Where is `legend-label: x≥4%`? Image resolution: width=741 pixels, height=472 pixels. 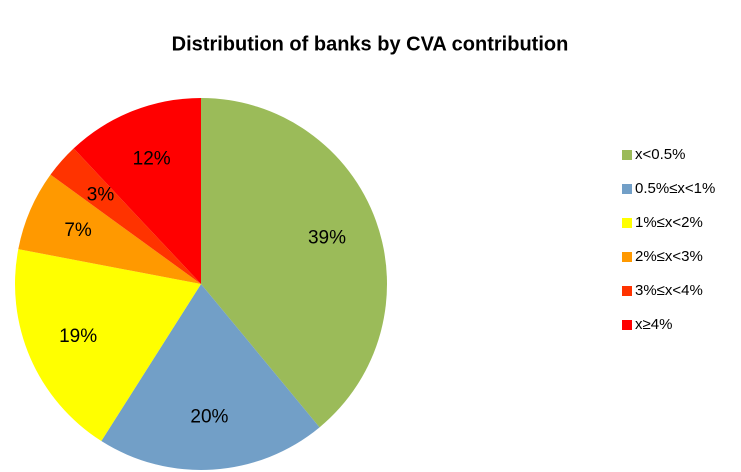
legend-label: x≥4% is located at coordinates (653, 324).